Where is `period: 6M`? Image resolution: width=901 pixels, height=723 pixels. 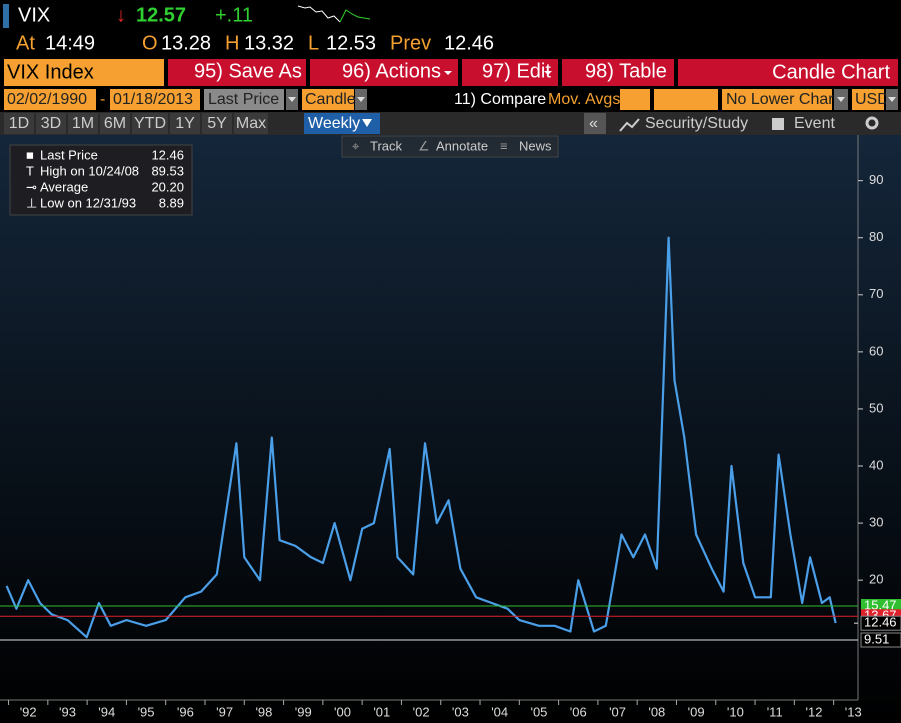 period: 6M is located at coordinates (115, 123).